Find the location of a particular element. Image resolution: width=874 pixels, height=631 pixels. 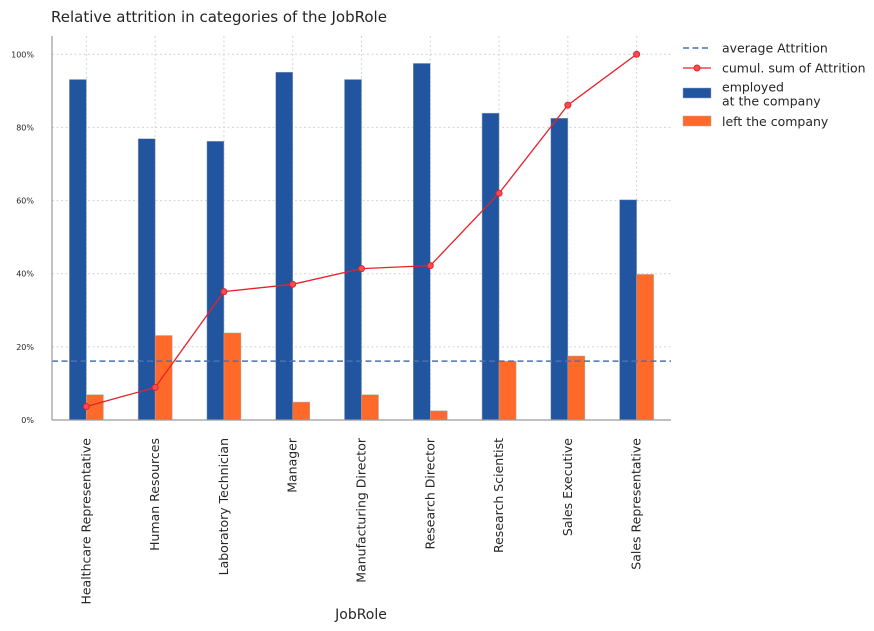

x-tick-label: Sales Representative is located at coordinates (636, 504).